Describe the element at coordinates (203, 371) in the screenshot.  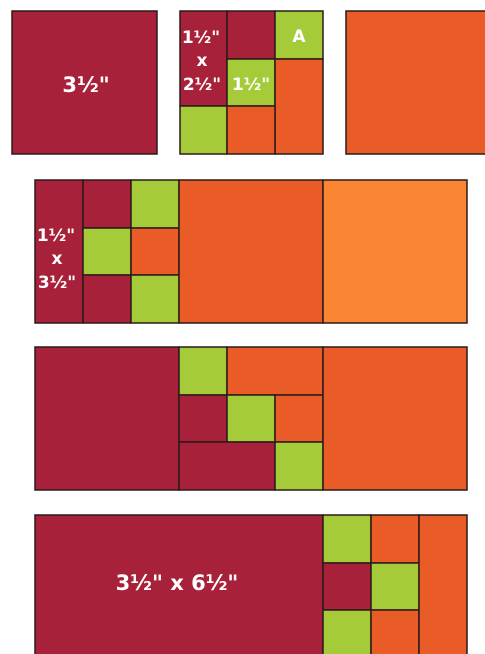
I see `lime-square-r3-top` at that location.